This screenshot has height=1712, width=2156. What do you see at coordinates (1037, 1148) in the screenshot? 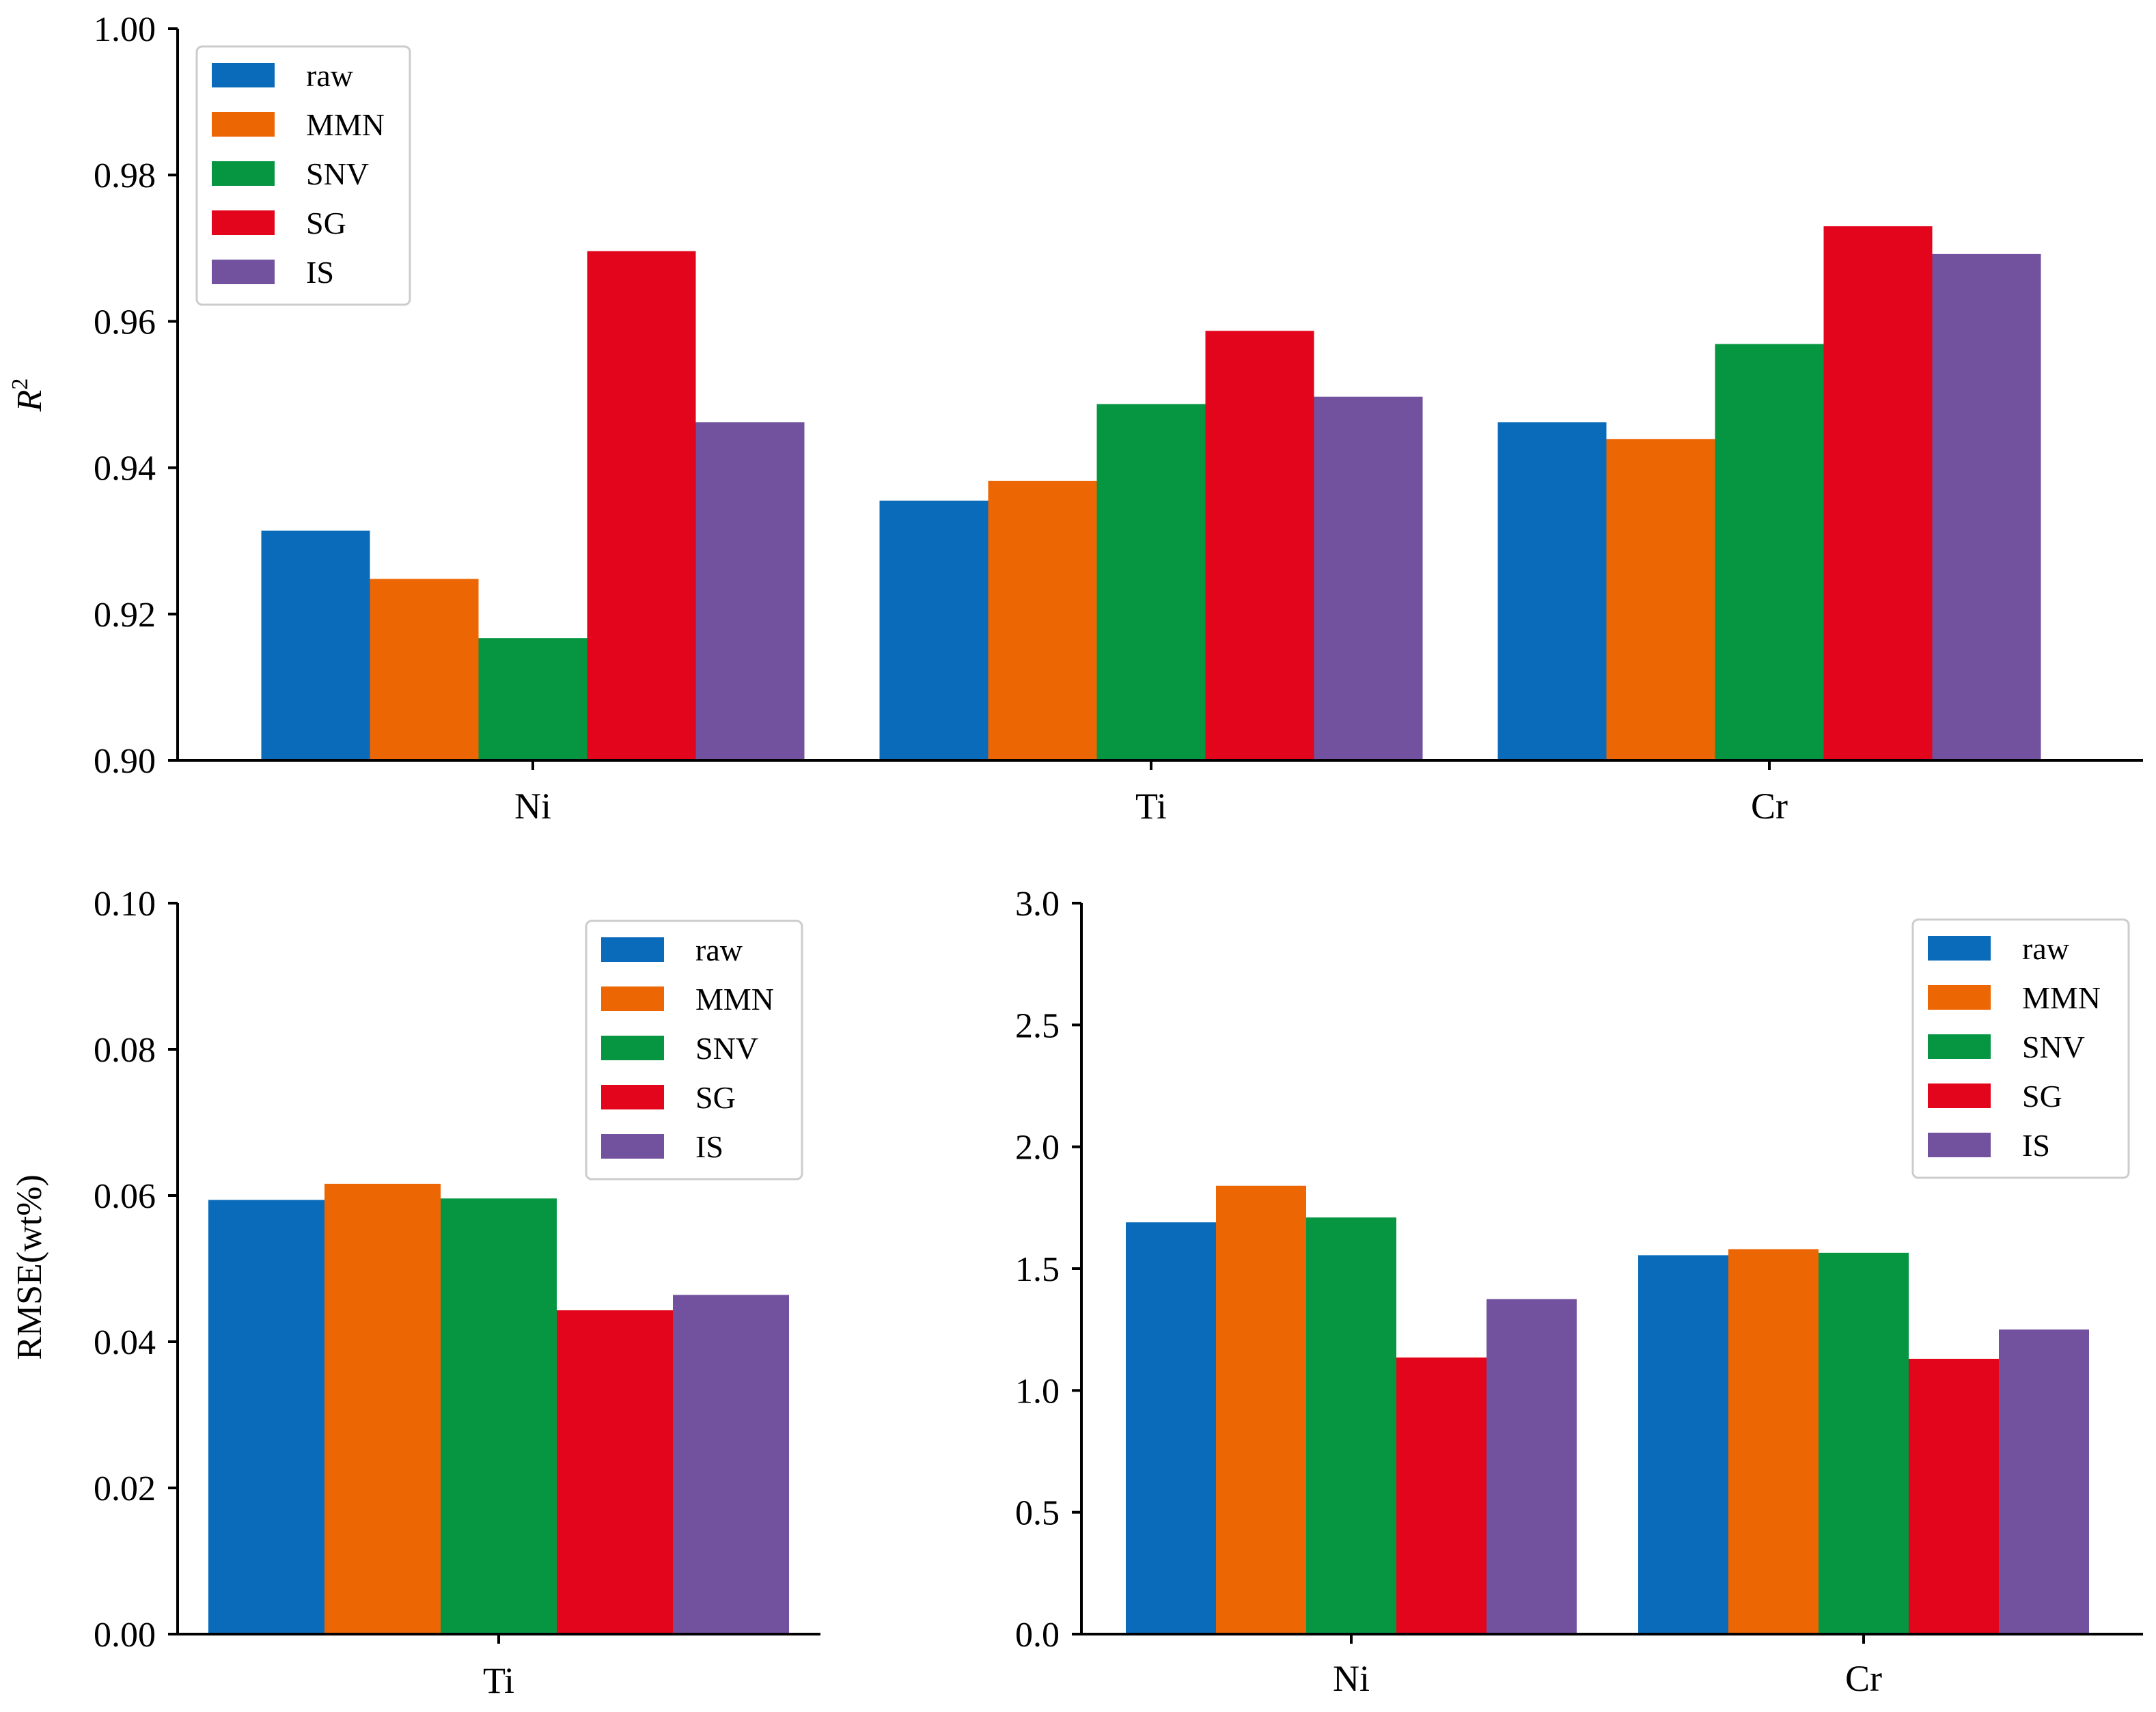
I see `rmse-nicr-y-tick-label: 2.0` at bounding box center [1037, 1148].